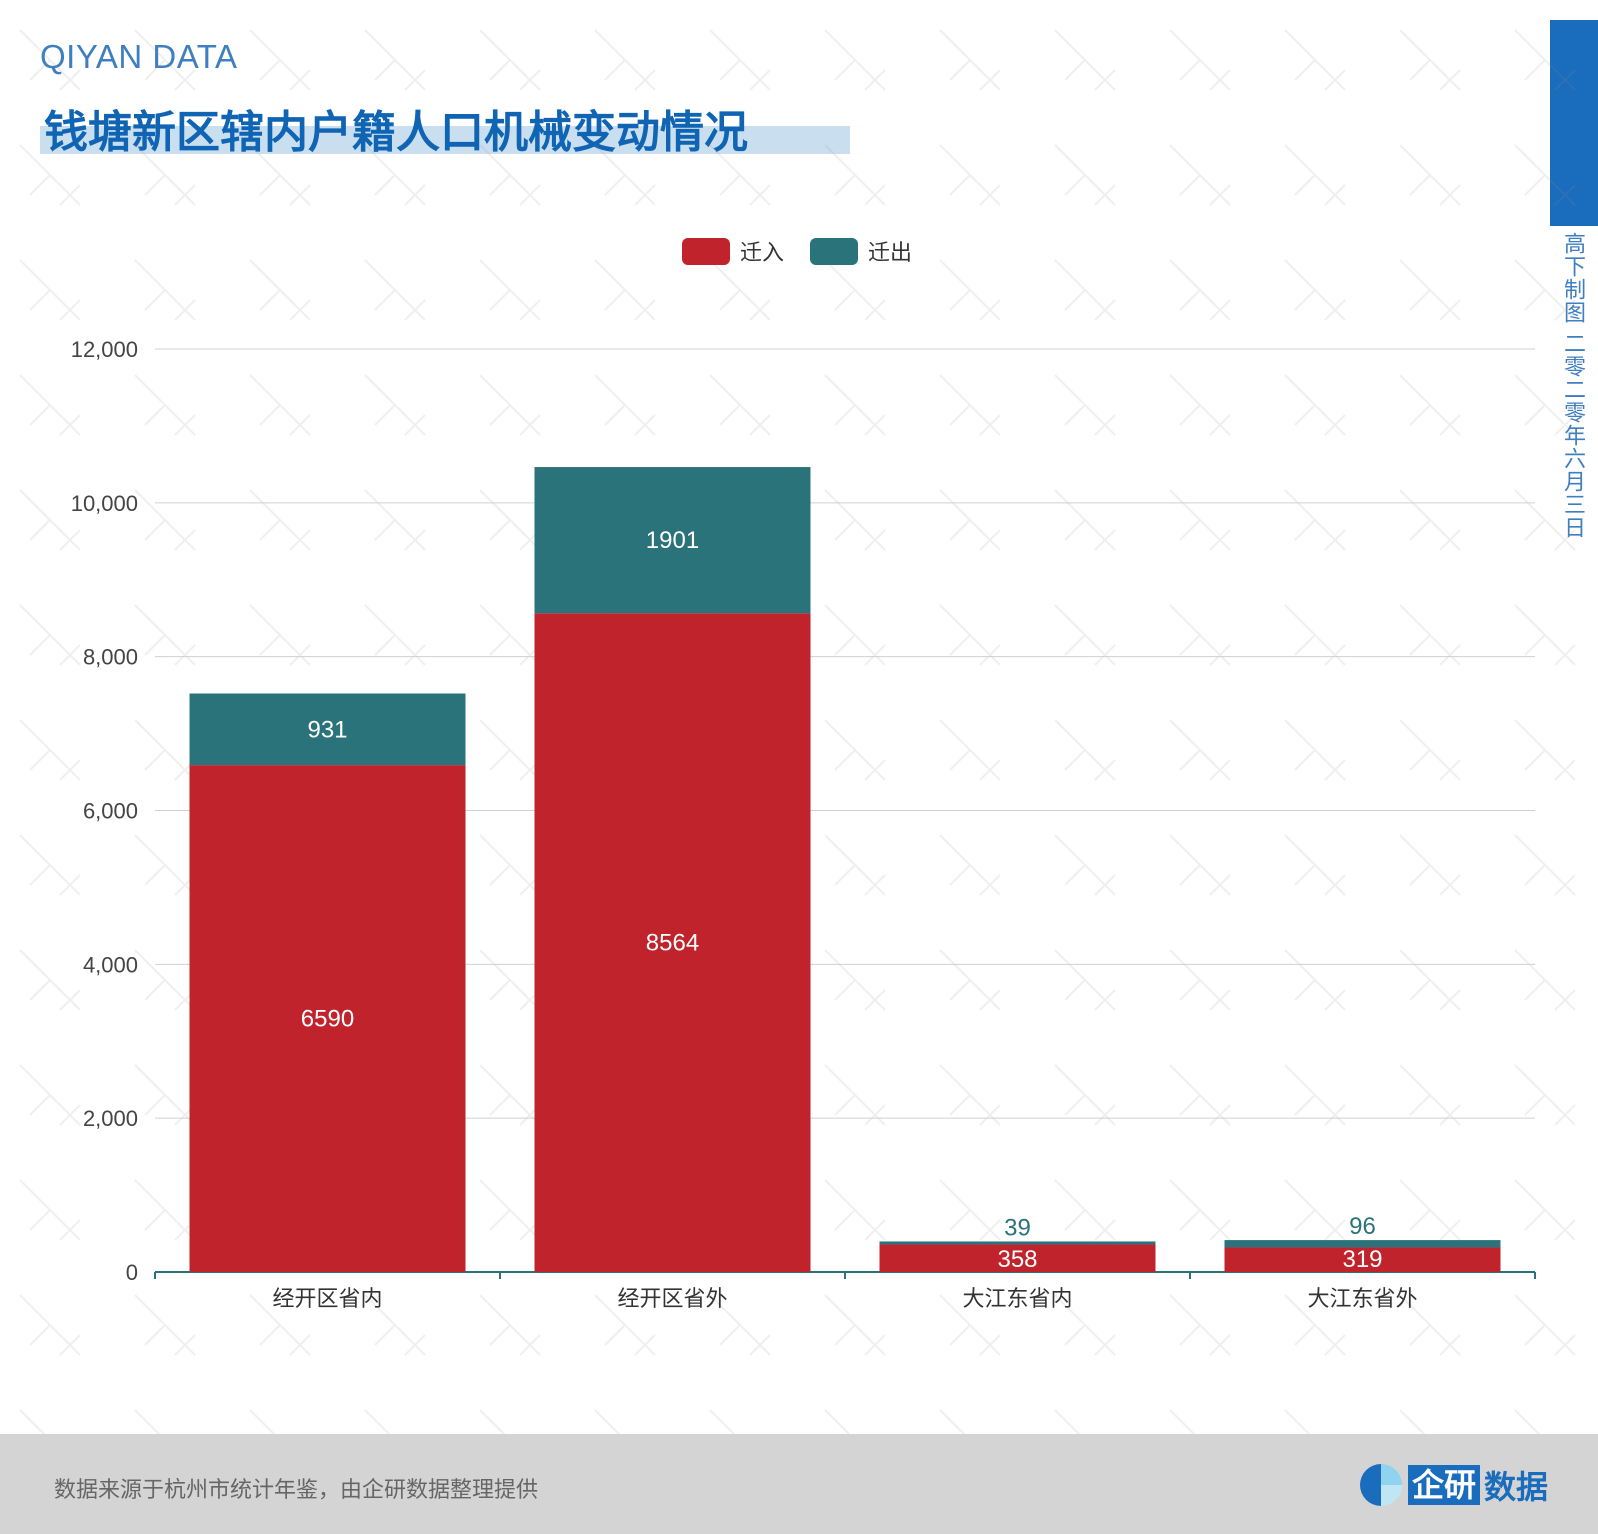 The image size is (1598, 1534). I want to click on y-tick-label: 2,000, so click(110, 1118).